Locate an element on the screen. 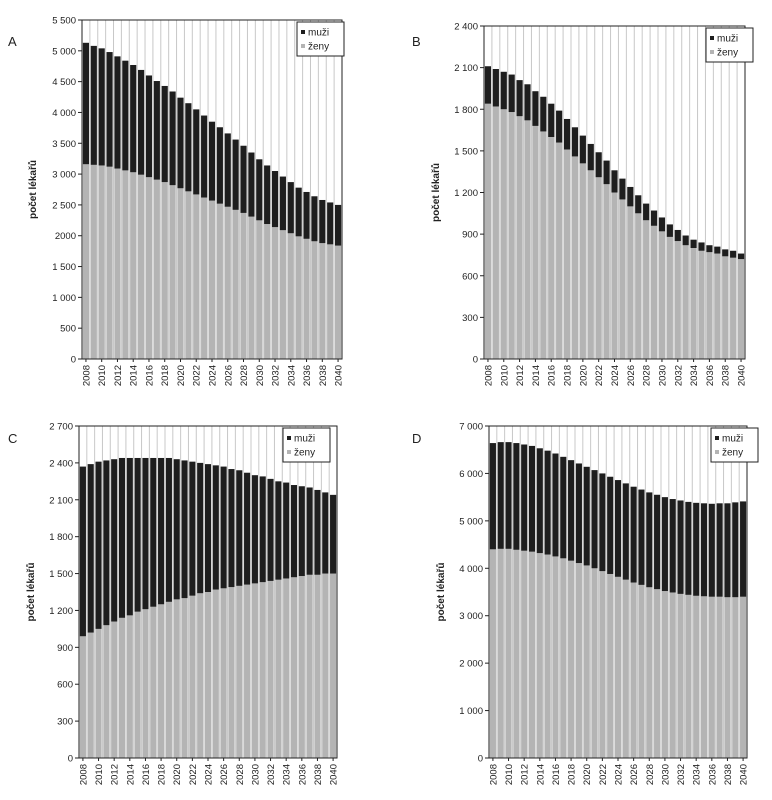 This screenshot has height=800, width=772. bar-muzi-2022 is located at coordinates (598, 165).